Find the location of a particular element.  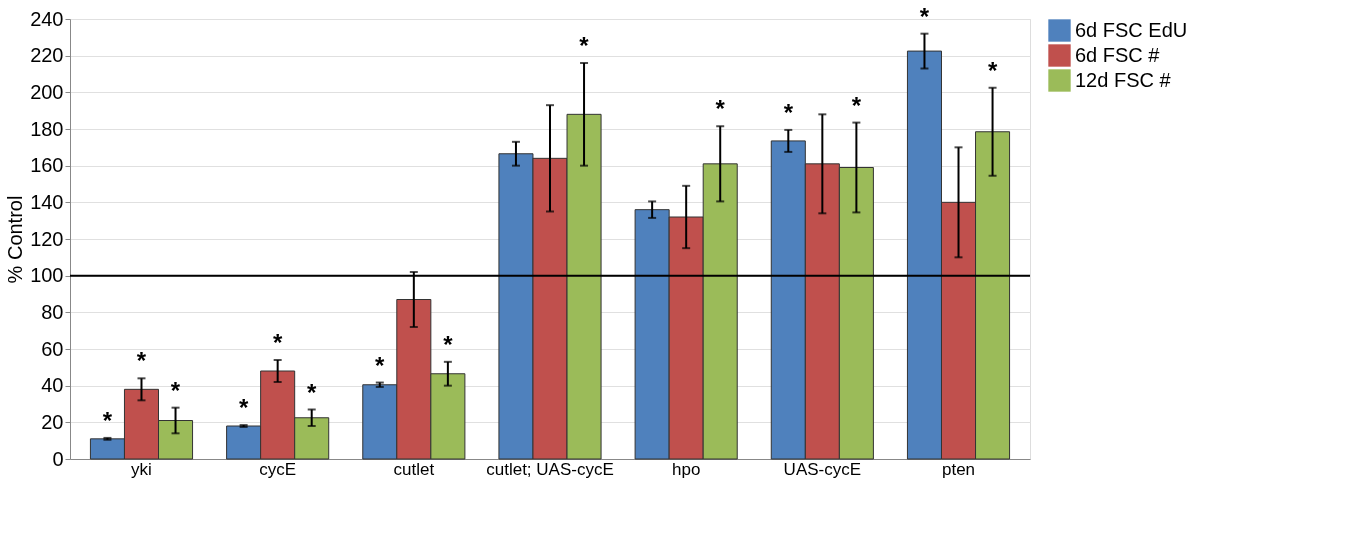

y-tick-label: 80 is located at coordinates (52, 311).